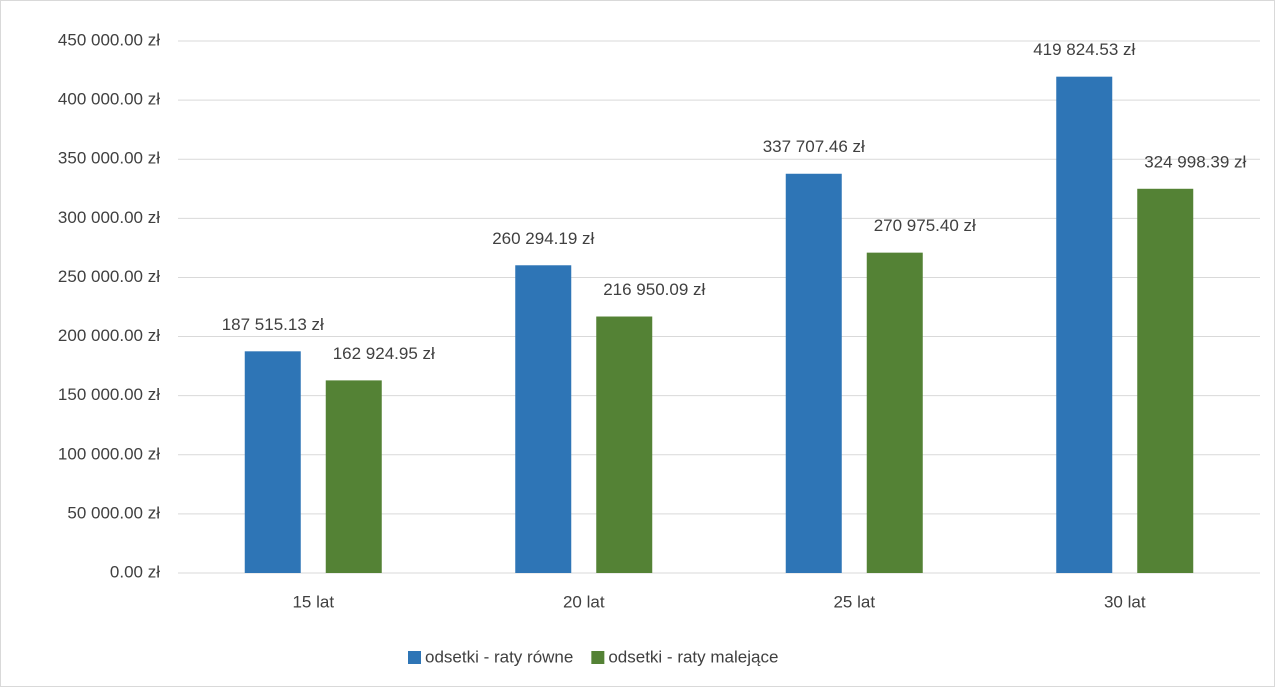 This screenshot has height=688, width=1276. What do you see at coordinates (925, 225) in the screenshot?
I see `value-label: 270 975.40 zł` at bounding box center [925, 225].